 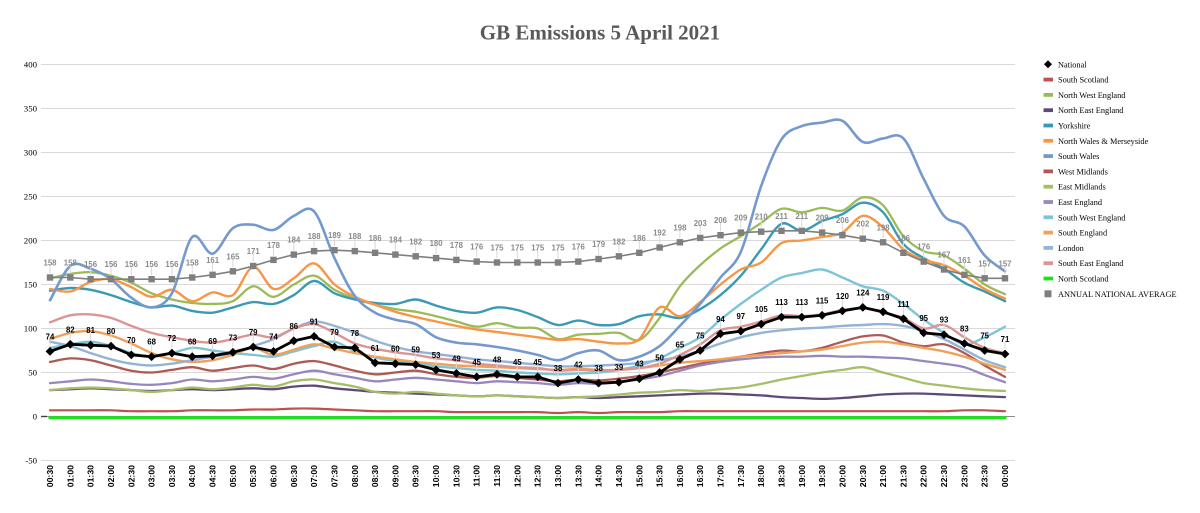 I want to click on svg-text: 78, so click(x=354, y=333).